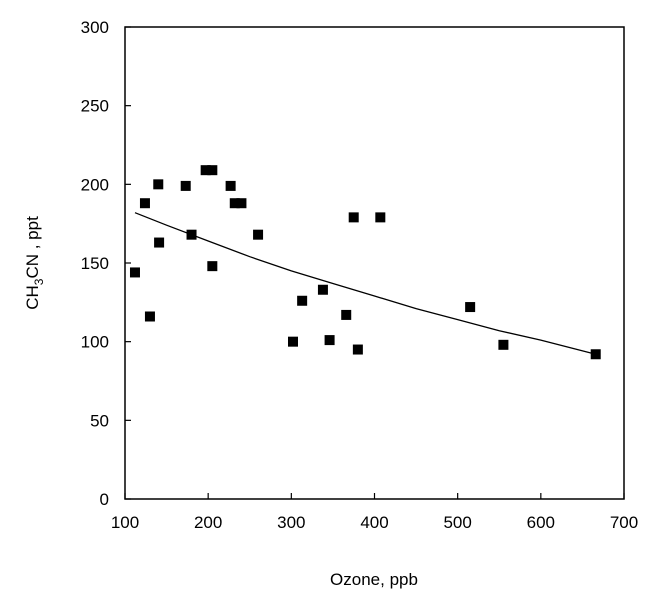 The image size is (652, 599). What do you see at coordinates (374, 512) in the screenshot?
I see `x-axis: 100 200 300 400 500 600 700` at bounding box center [374, 512].